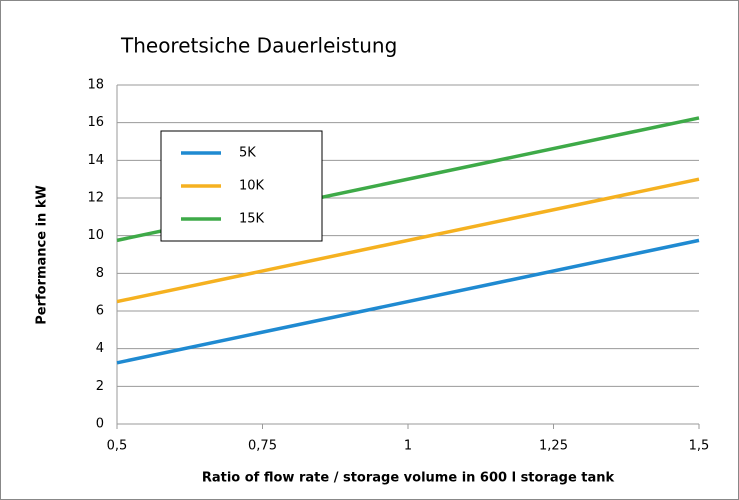  Describe the element at coordinates (117, 446) in the screenshot. I see `x-tick-label: 0,5` at that location.